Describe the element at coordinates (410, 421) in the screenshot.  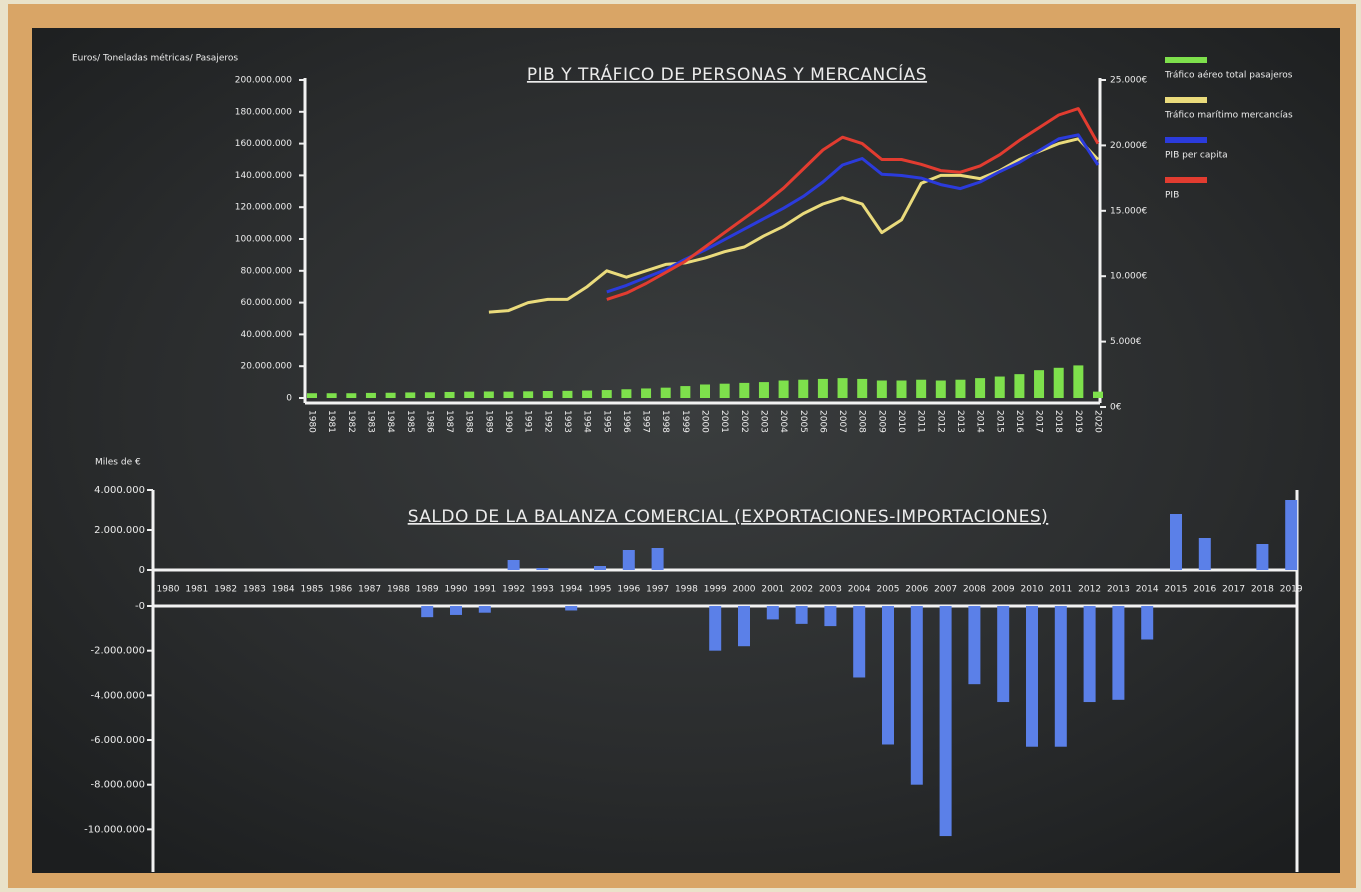
I see `x-tick-label: 1985` at that location.